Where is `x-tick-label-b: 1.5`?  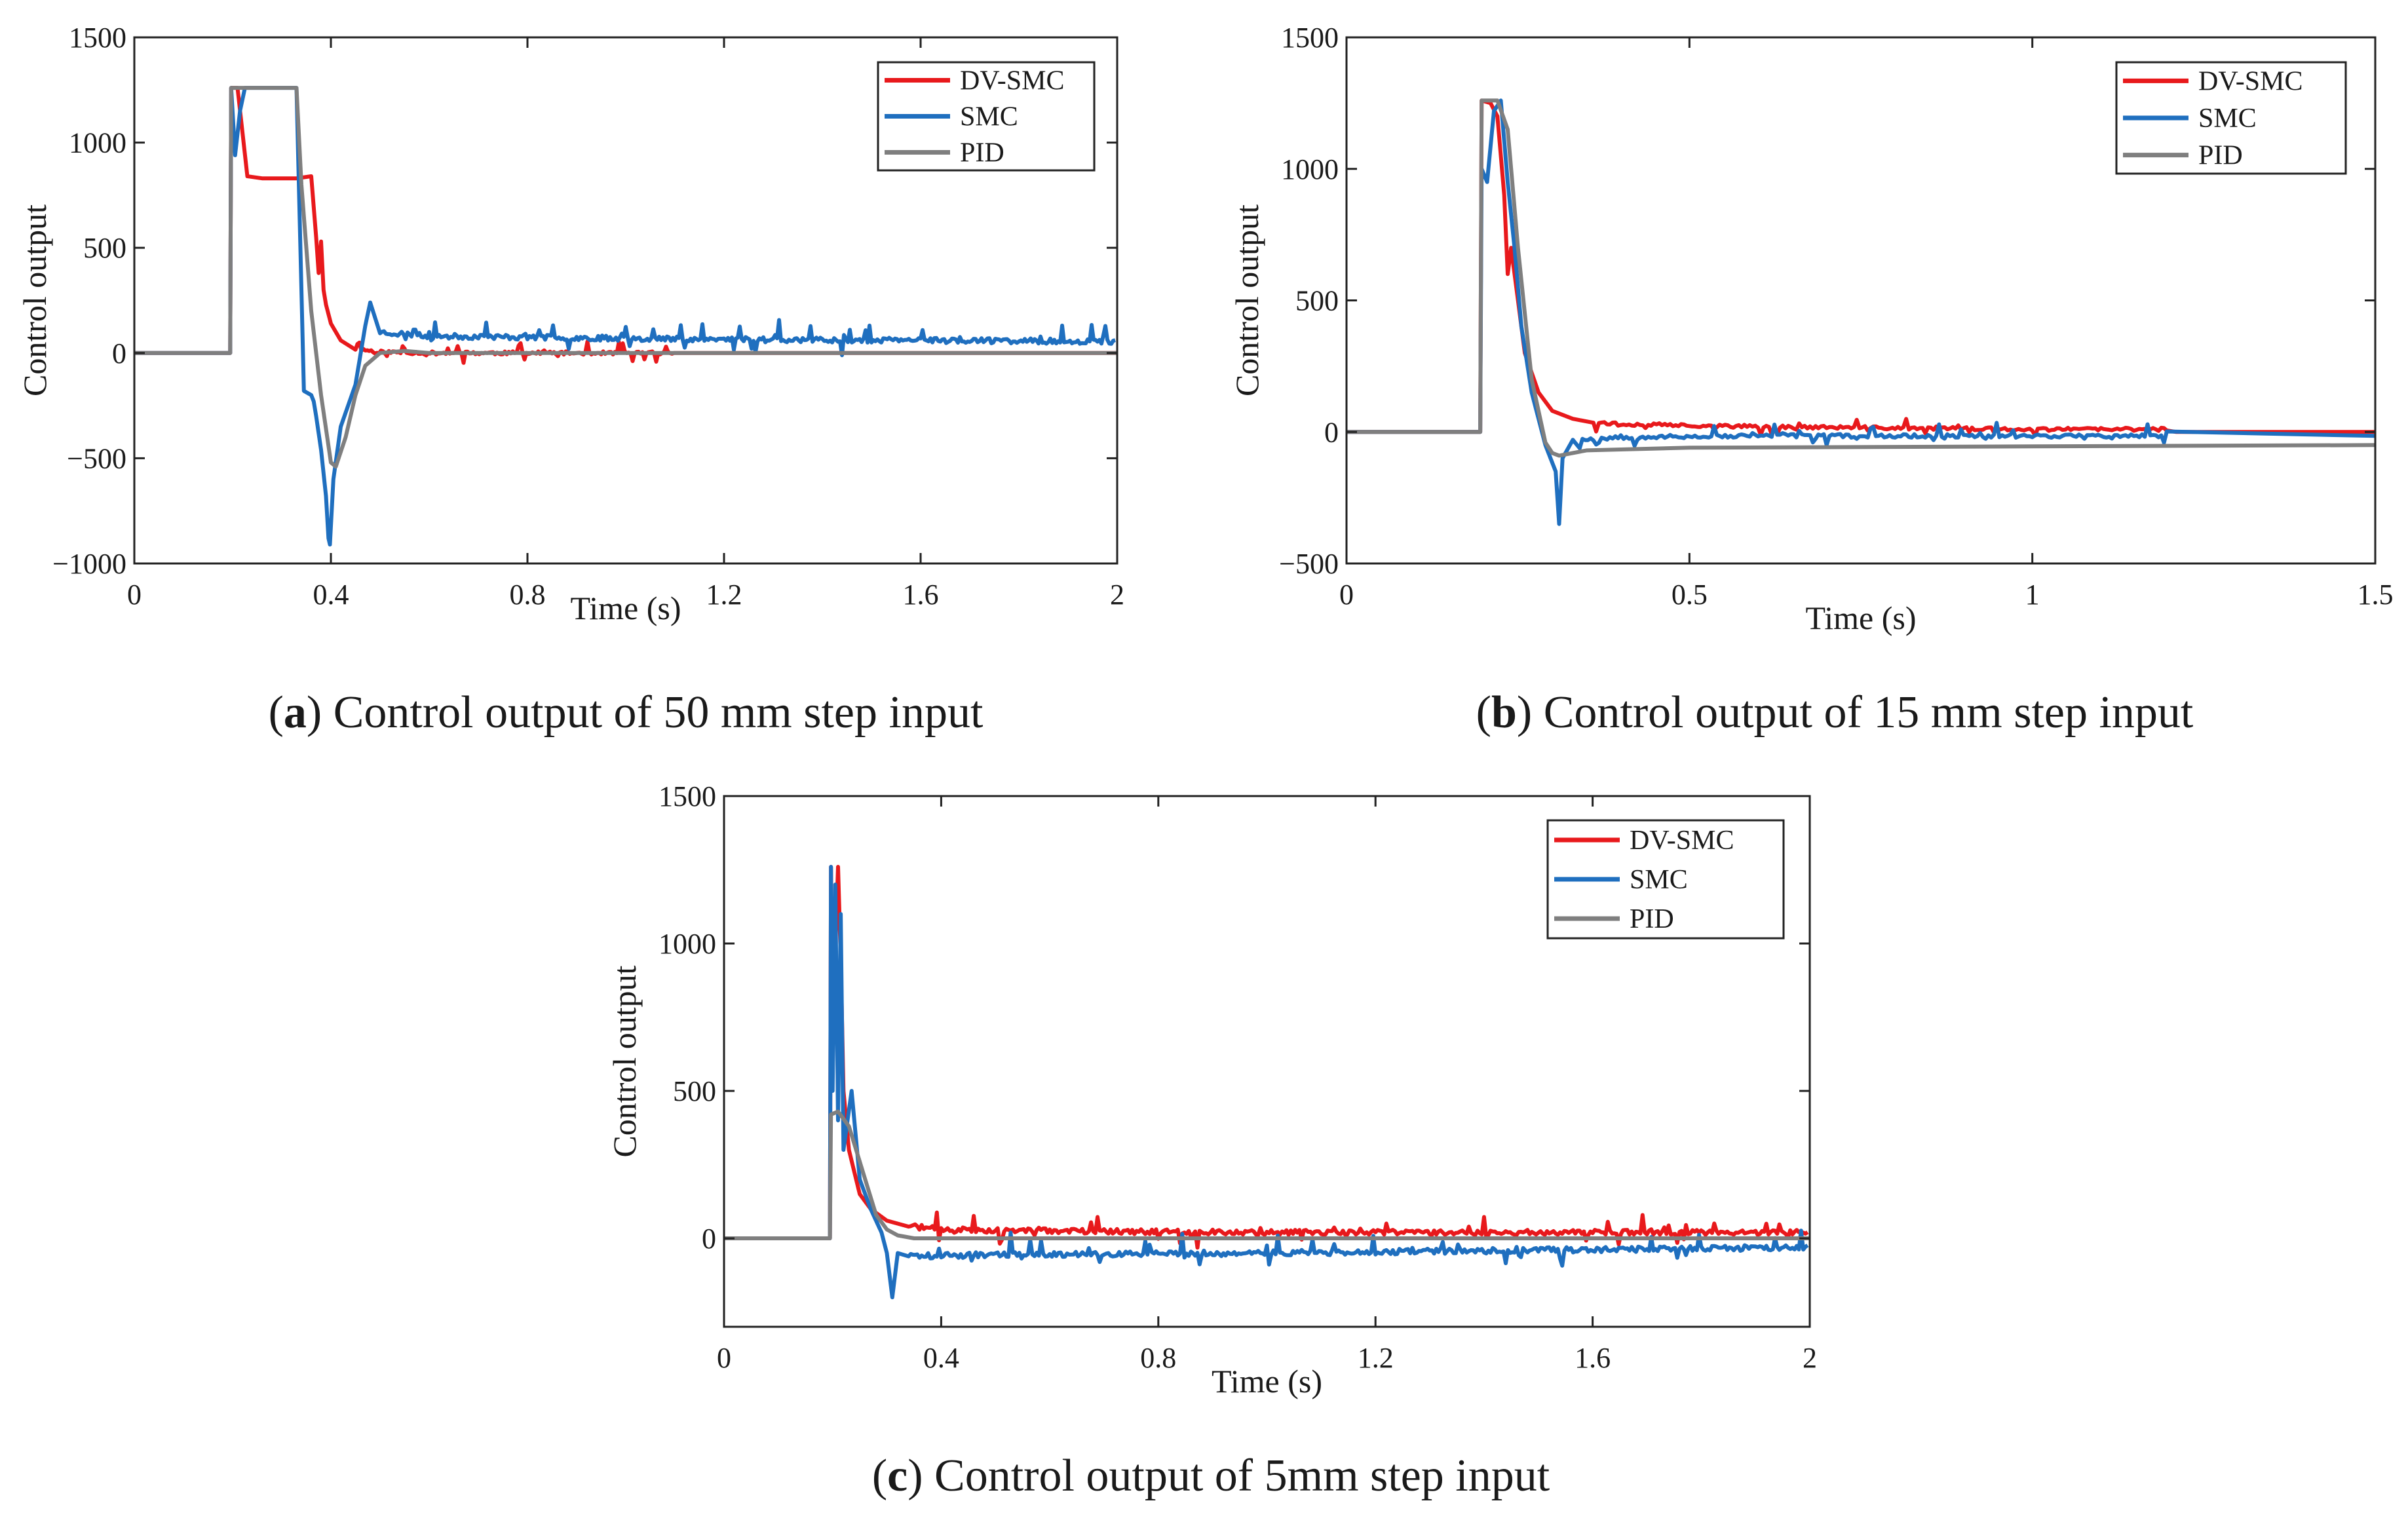
x-tick-label-b: 1.5 is located at coordinates (2376, 595).